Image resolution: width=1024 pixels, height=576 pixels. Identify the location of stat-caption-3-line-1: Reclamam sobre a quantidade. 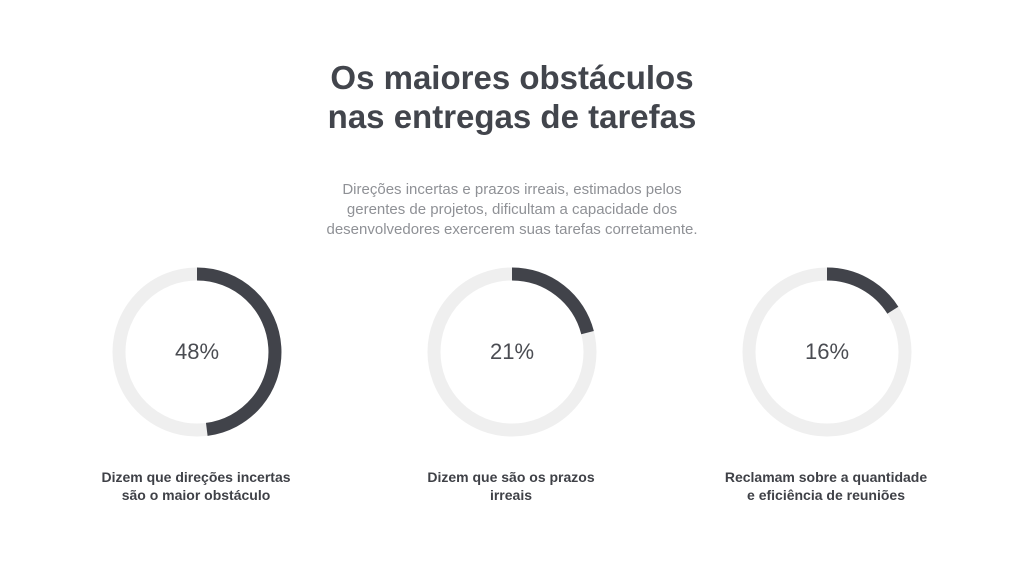
(826, 477).